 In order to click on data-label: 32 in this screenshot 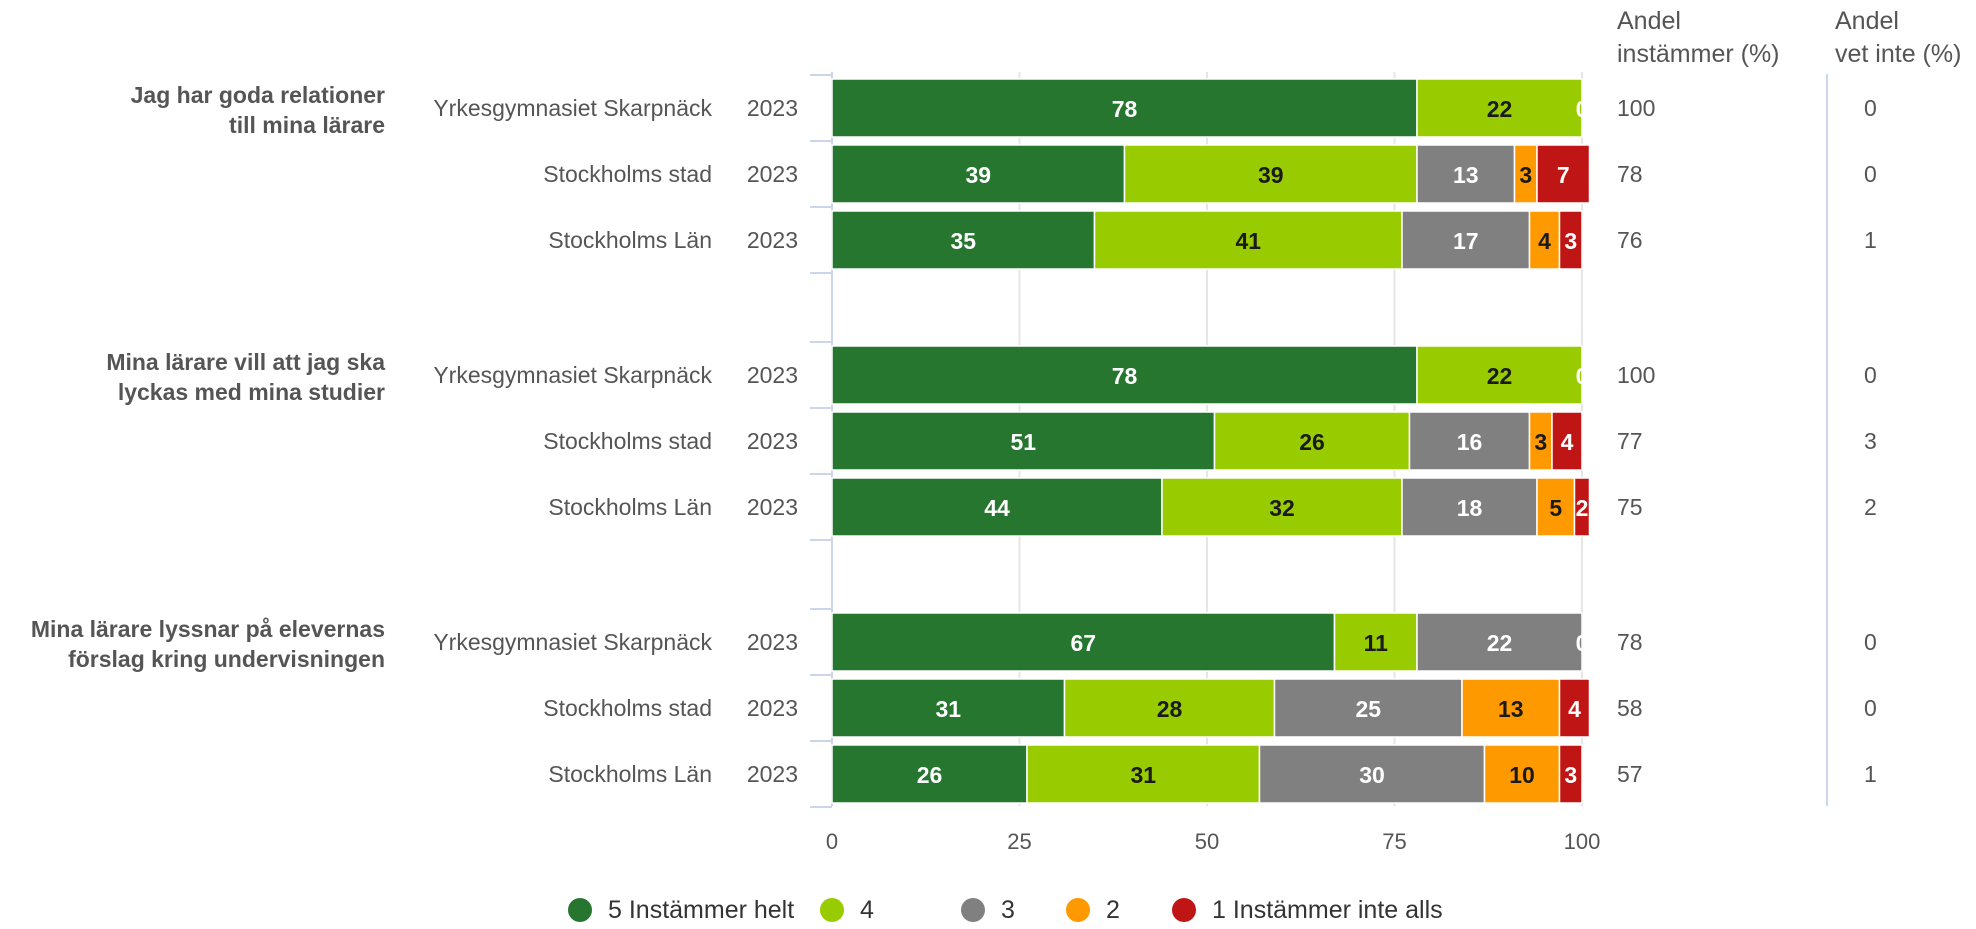, I will do `click(1282, 508)`.